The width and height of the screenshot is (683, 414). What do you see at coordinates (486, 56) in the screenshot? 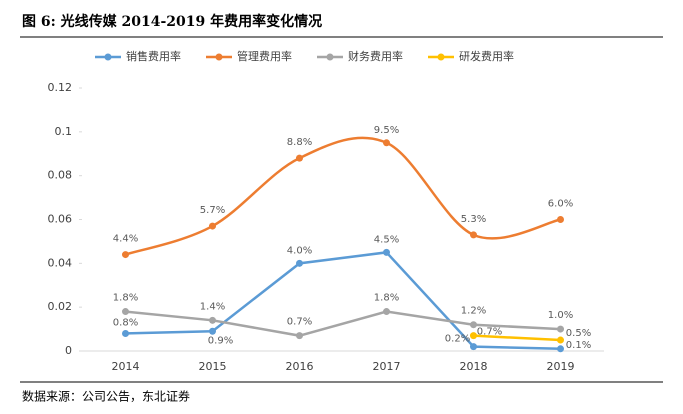
I see `legend-label: 研发费用率` at bounding box center [486, 56].